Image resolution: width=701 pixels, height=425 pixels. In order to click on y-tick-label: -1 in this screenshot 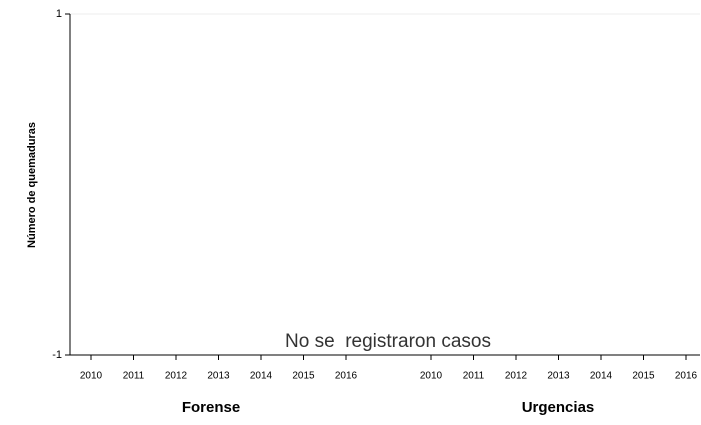, I will do `click(57, 355)`.